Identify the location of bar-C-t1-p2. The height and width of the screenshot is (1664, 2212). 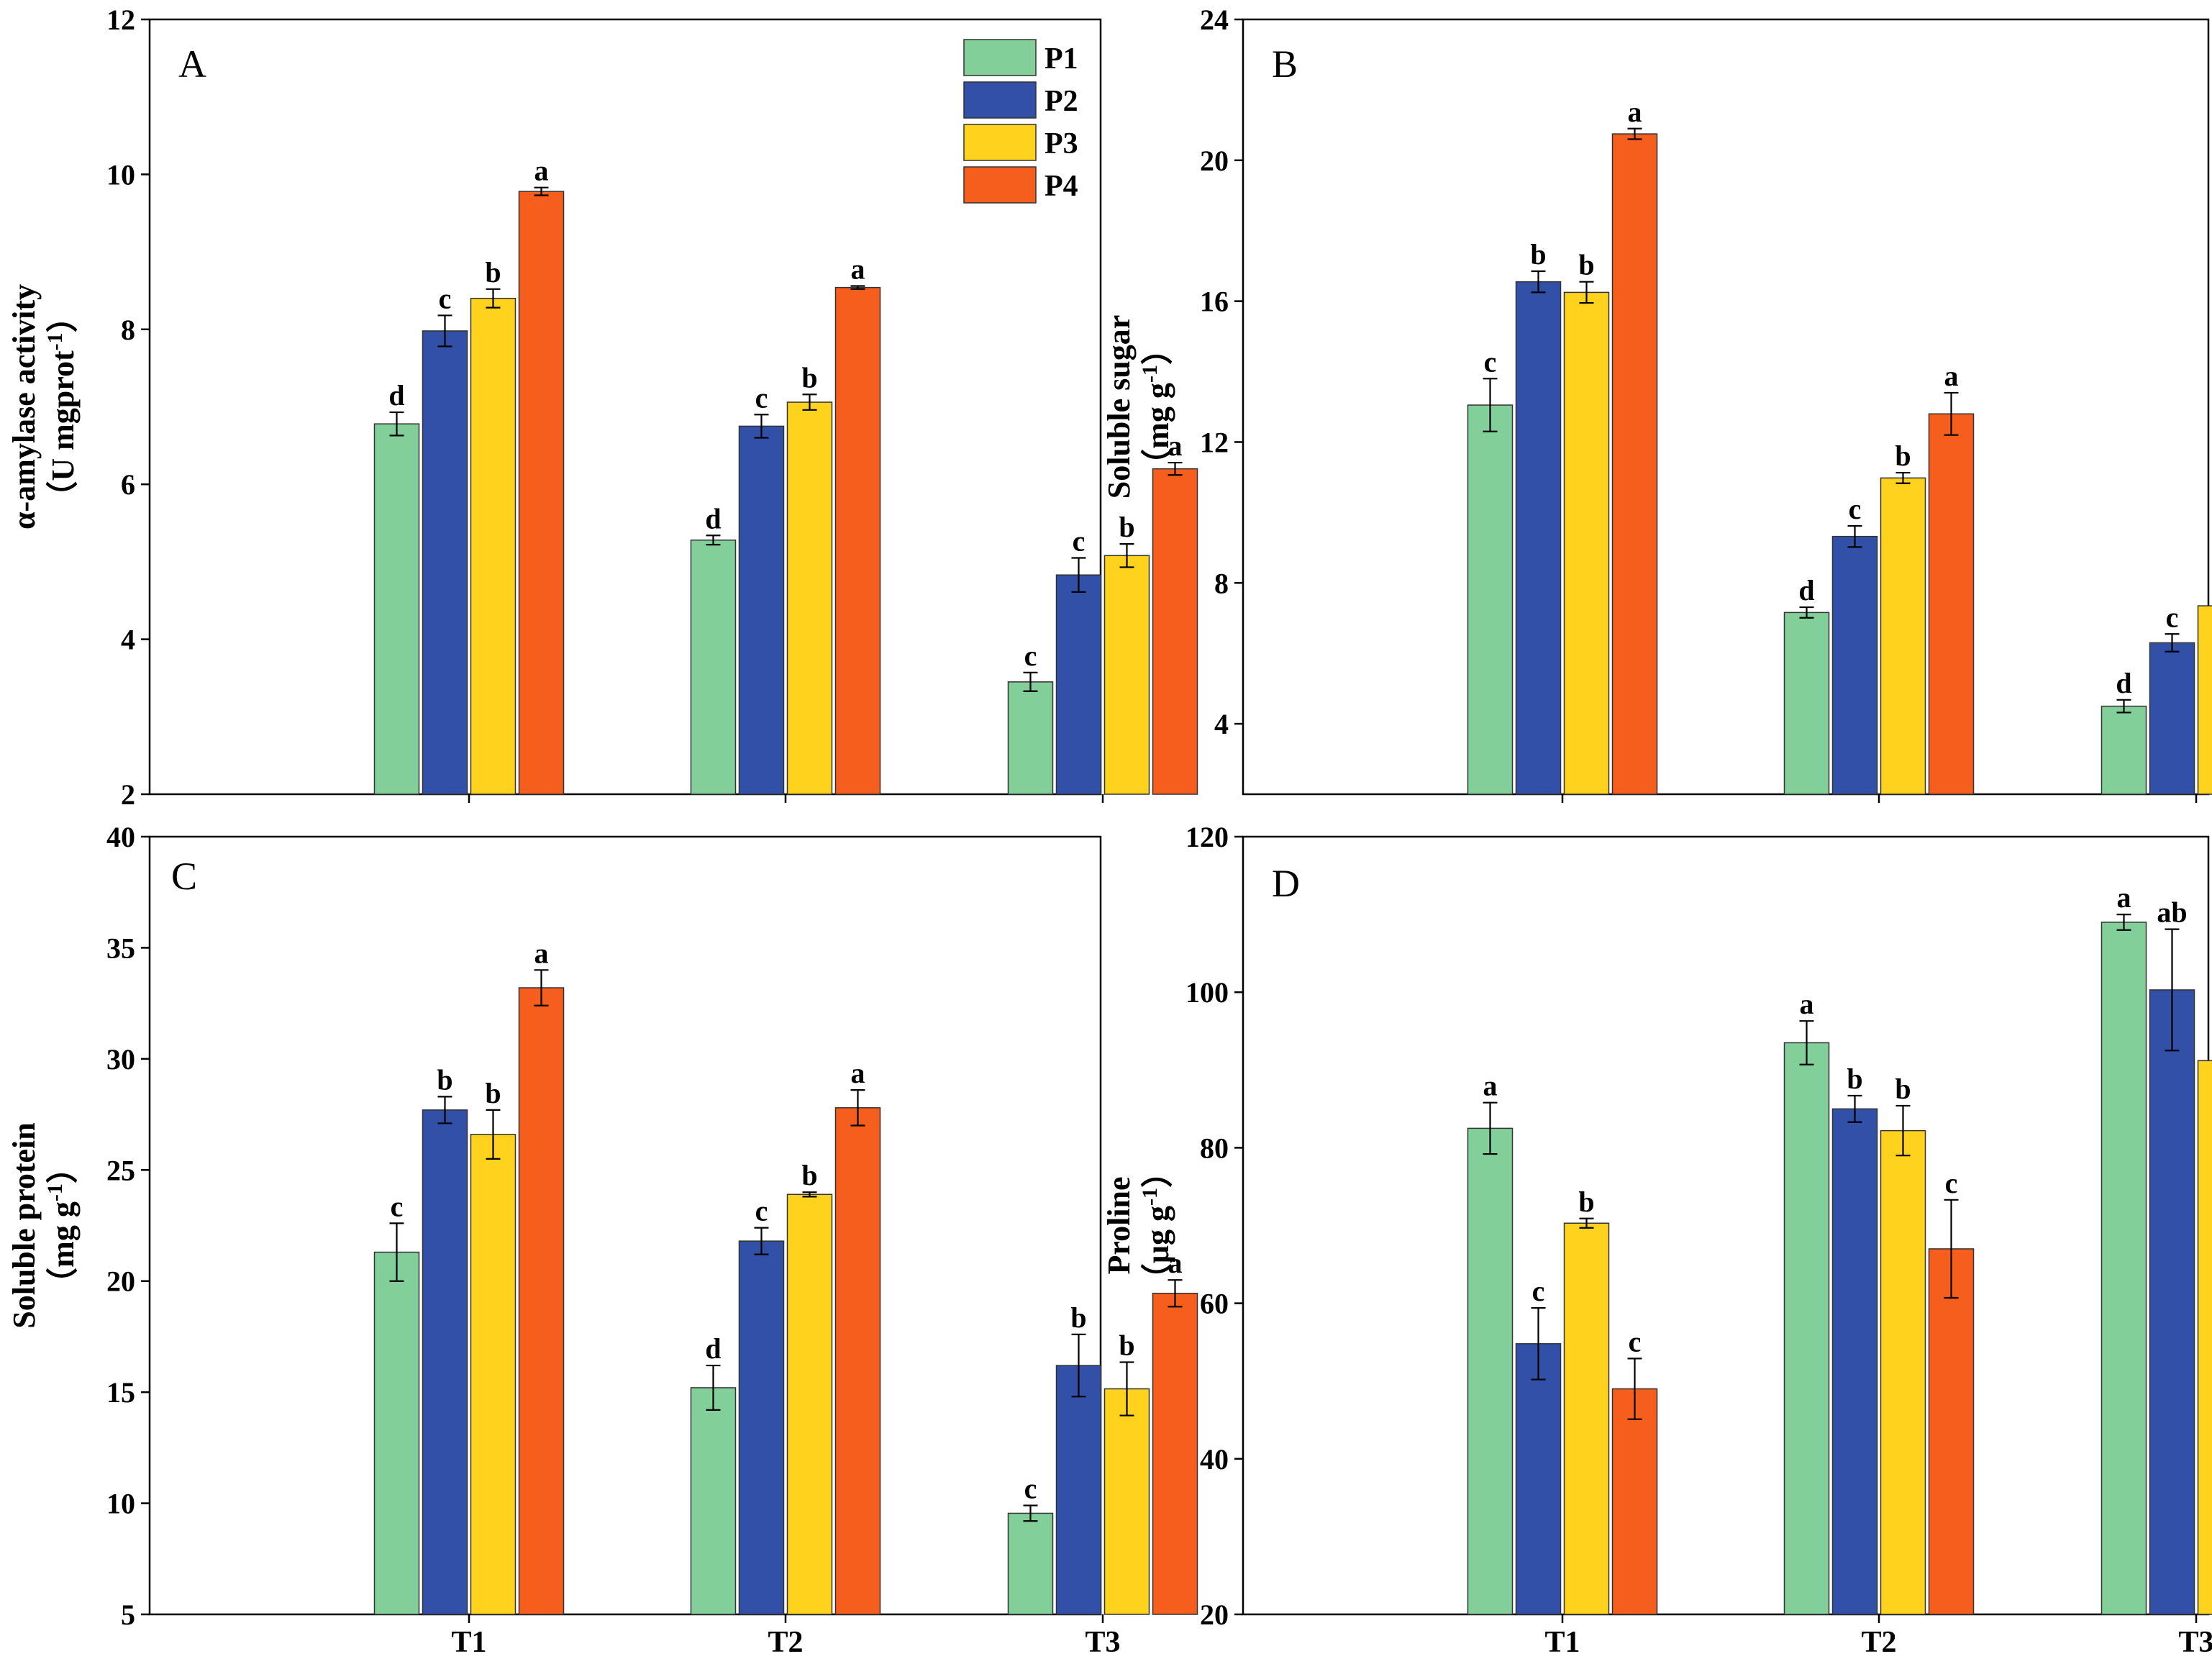
(445, 1362).